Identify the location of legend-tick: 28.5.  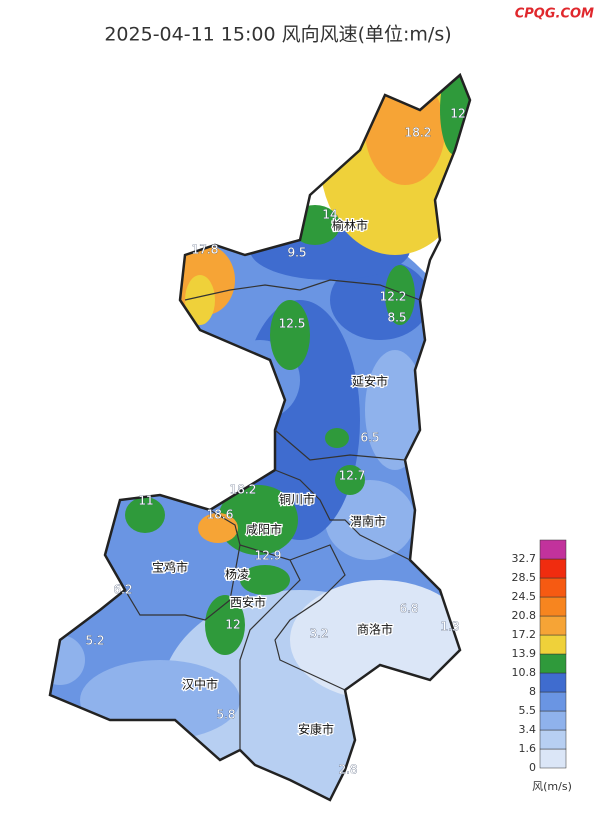
(524, 577).